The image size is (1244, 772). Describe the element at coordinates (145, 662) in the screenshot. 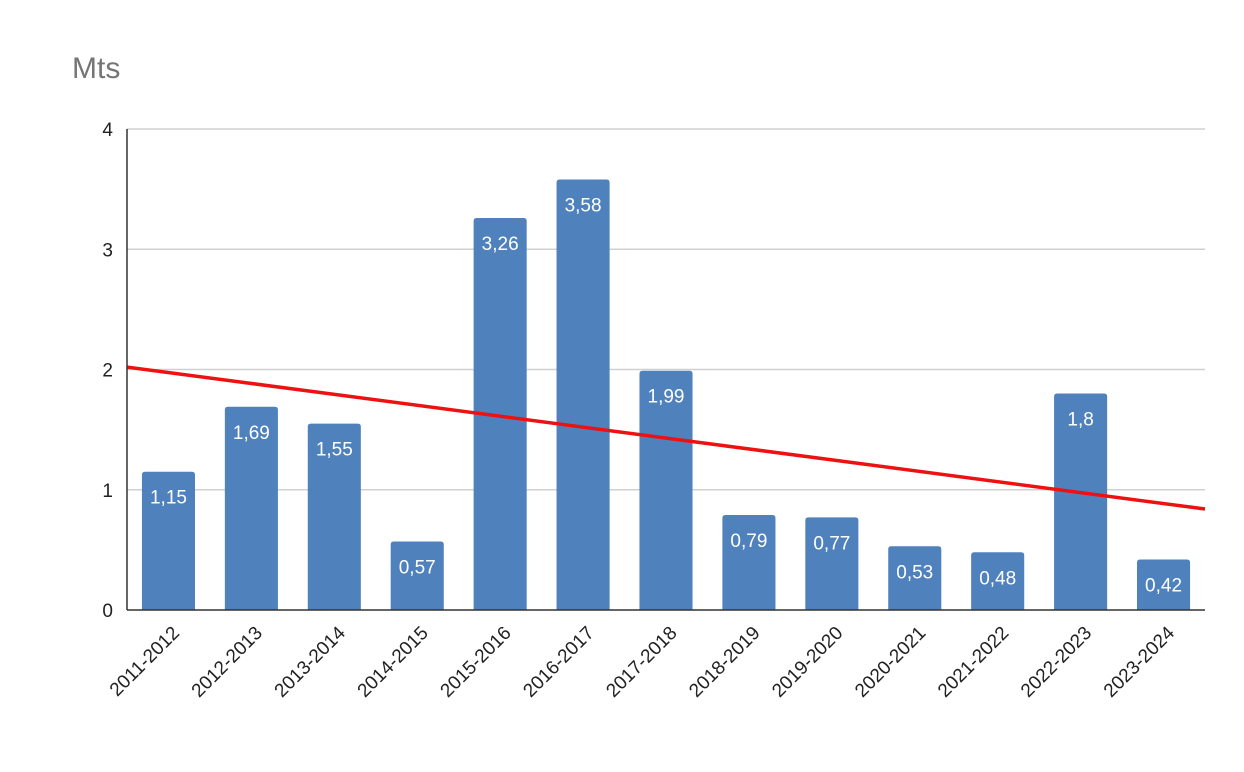

I see `x-tick-label: 2011-2012` at that location.